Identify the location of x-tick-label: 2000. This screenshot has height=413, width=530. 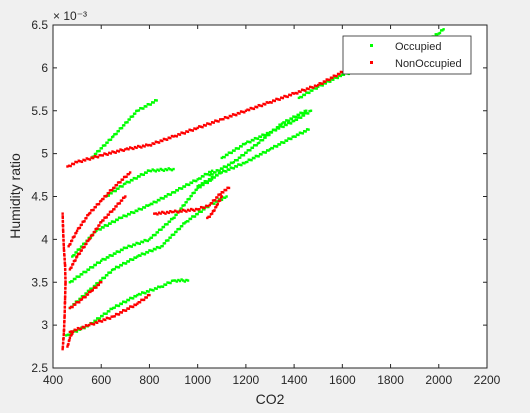
(438, 380).